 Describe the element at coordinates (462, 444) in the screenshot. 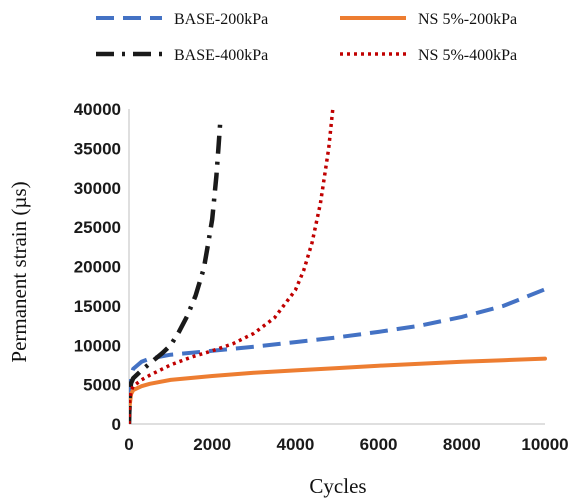

I see `x-tick-label: 8000` at that location.